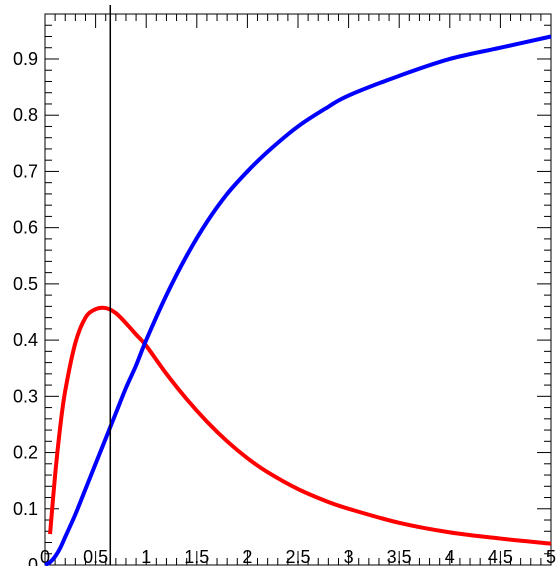 The image size is (558, 566). Describe the element at coordinates (45, 556) in the screenshot. I see `x-tick-label: 0` at that location.